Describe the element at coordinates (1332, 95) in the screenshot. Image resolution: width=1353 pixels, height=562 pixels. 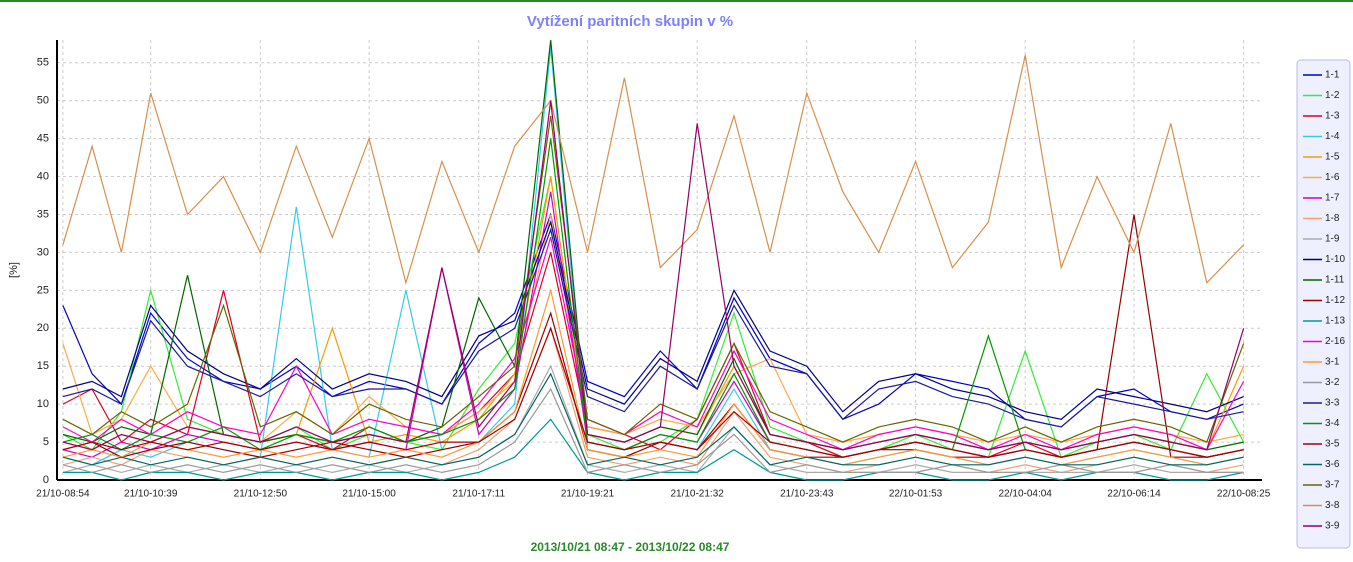
I see `legend-label: 1-2` at that location.